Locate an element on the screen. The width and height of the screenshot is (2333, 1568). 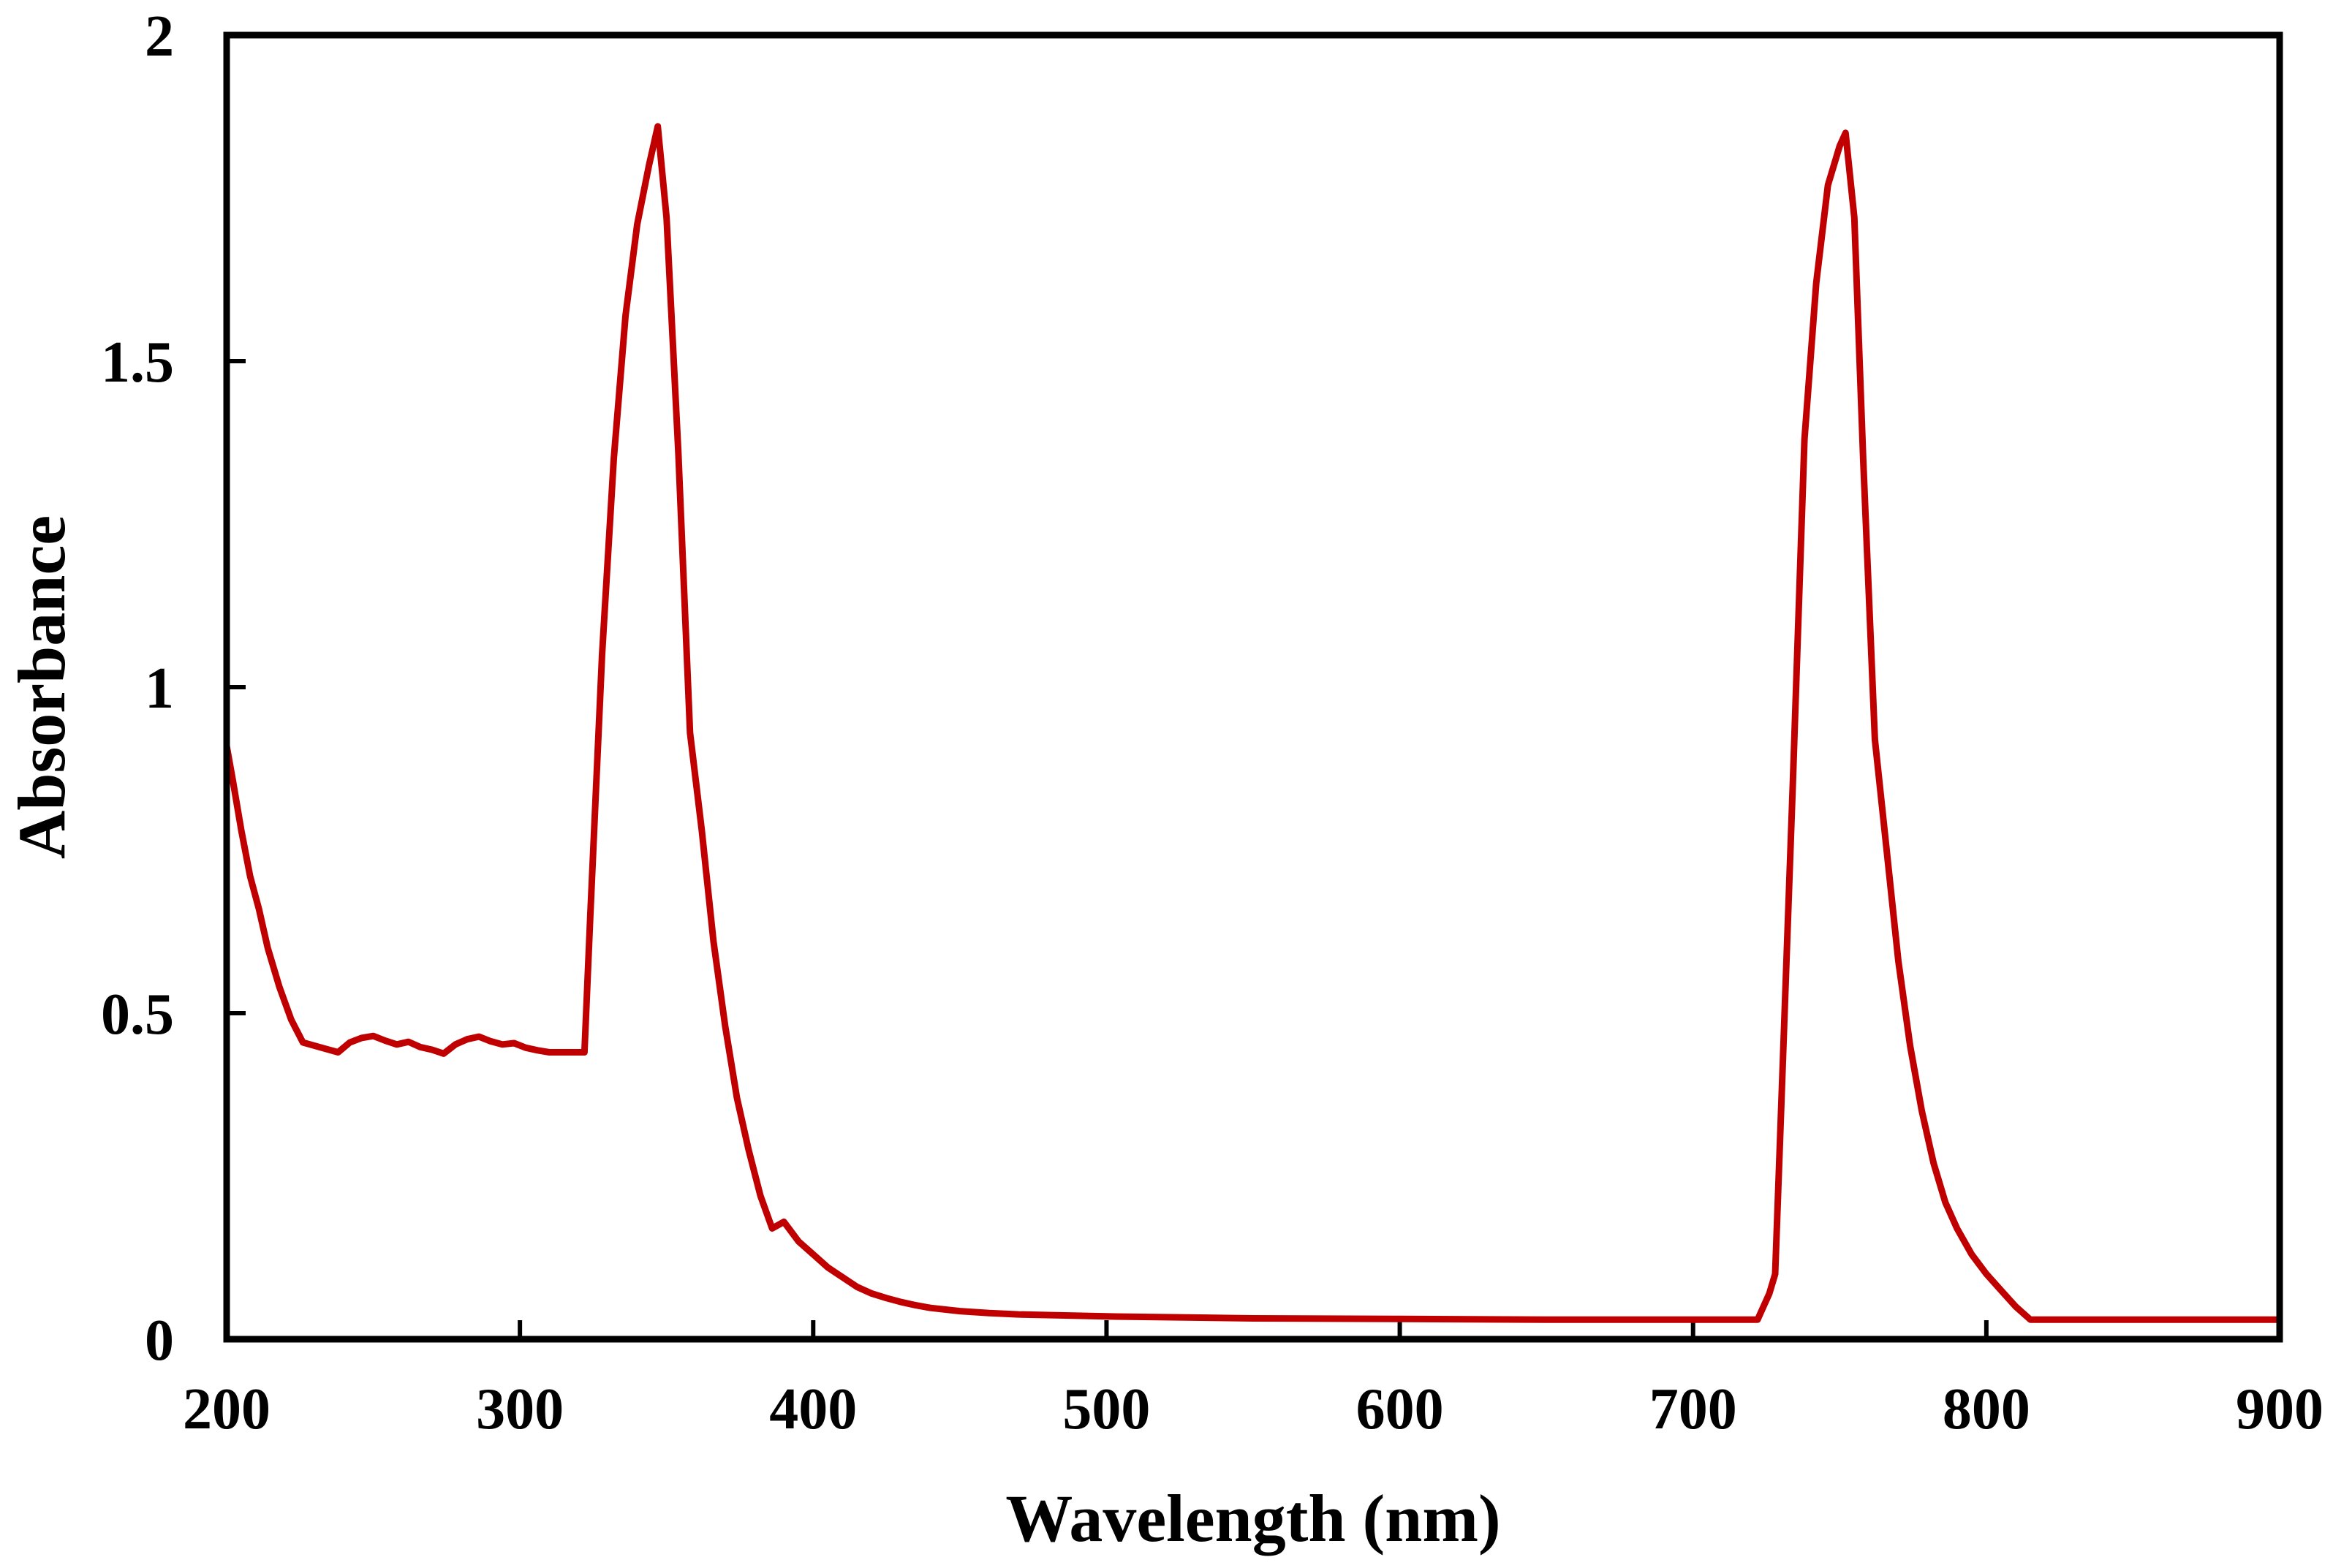
x-tick-label: 300 is located at coordinates (520, 1409).